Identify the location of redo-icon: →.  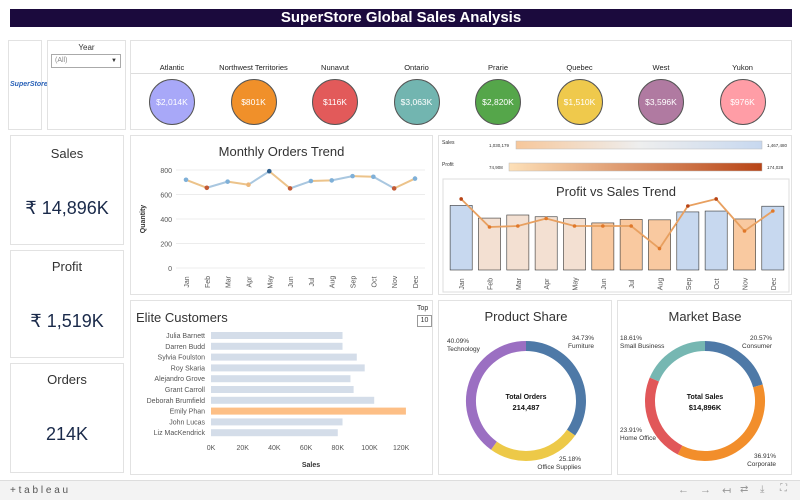
(705, 490).